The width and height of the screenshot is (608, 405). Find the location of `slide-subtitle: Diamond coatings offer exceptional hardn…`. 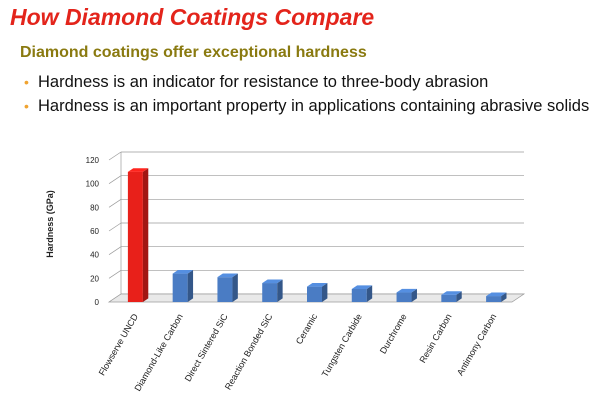

slide-subtitle: Diamond coatings offer exceptional hardn… is located at coordinates (193, 52).